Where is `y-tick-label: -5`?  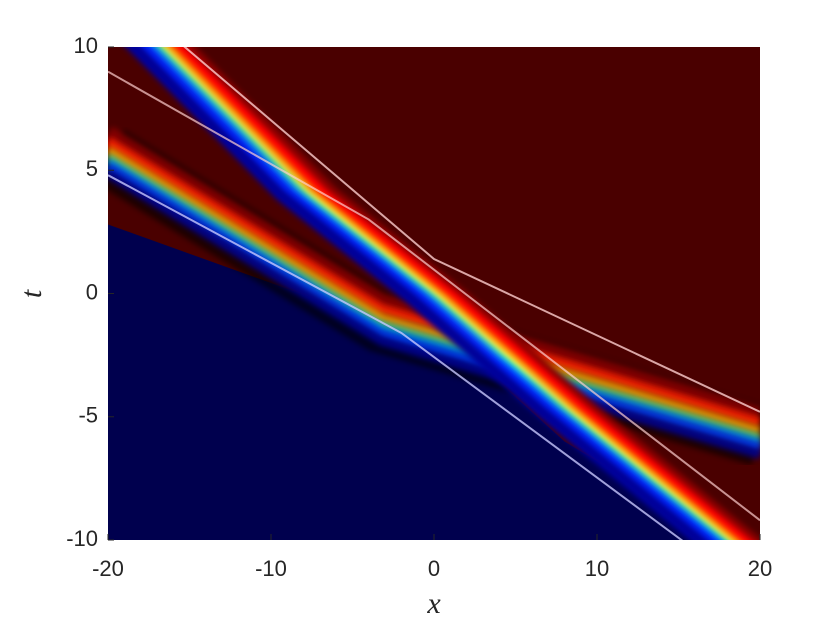
y-tick-label: -5 is located at coordinates (88, 415).